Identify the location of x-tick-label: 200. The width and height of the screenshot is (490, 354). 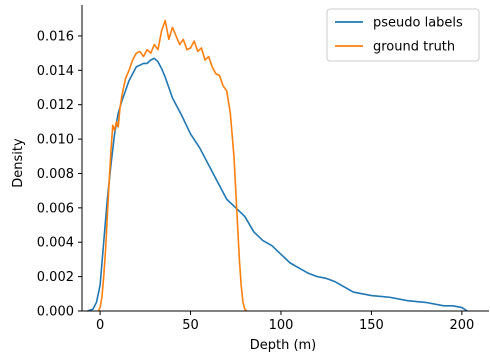
(461, 325).